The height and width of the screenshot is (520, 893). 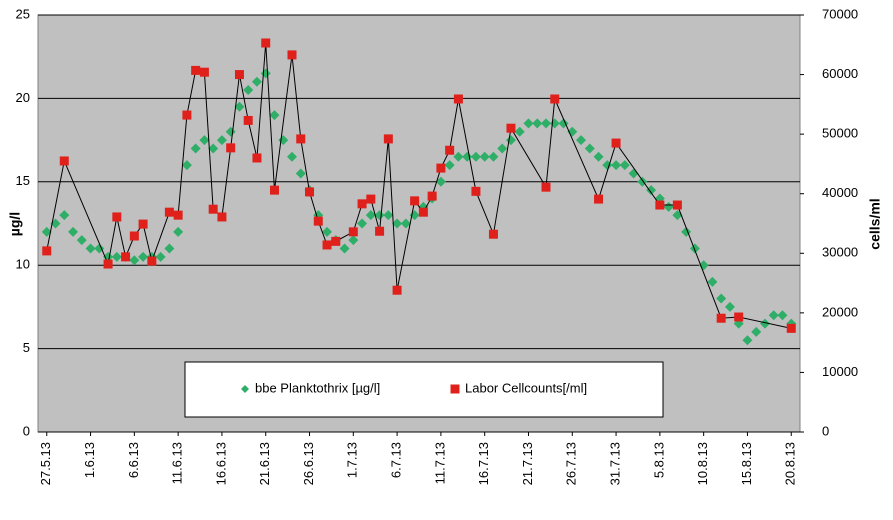 What do you see at coordinates (790, 463) in the screenshot?
I see `x-tick-label: 20.8.13` at bounding box center [790, 463].